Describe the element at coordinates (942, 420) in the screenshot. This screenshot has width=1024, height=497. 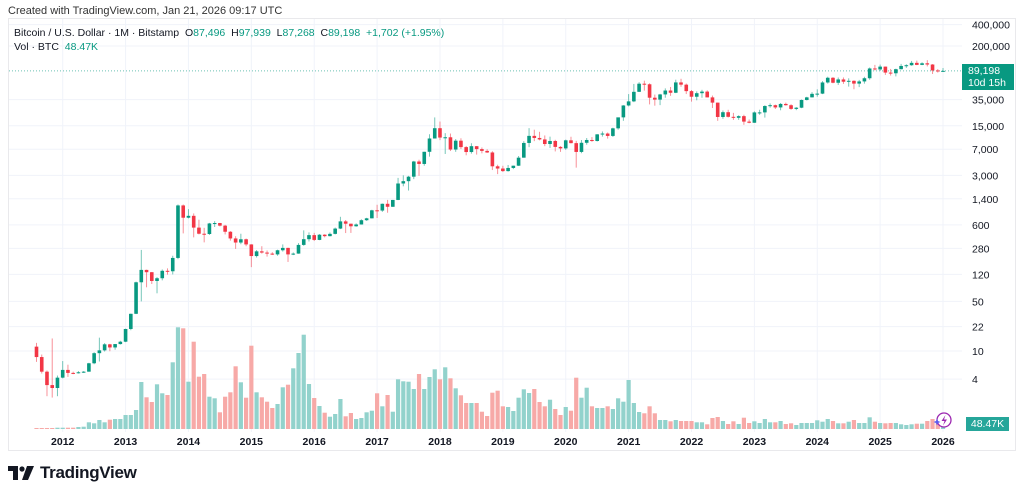
I see `lightning-alert-icon` at that location.